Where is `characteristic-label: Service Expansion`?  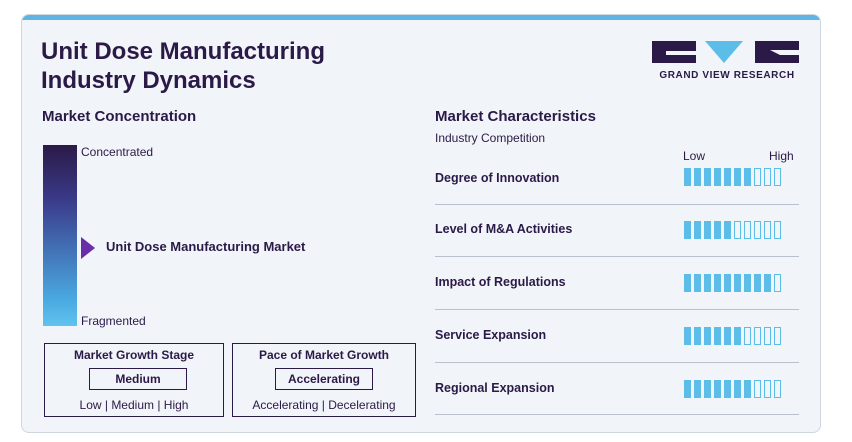
characteristic-label: Service Expansion is located at coordinates (491, 335).